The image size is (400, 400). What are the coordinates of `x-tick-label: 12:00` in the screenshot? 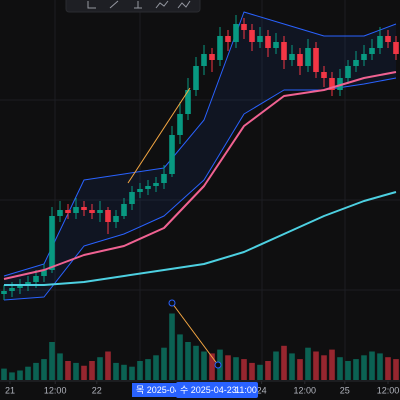 It's located at (305, 390).